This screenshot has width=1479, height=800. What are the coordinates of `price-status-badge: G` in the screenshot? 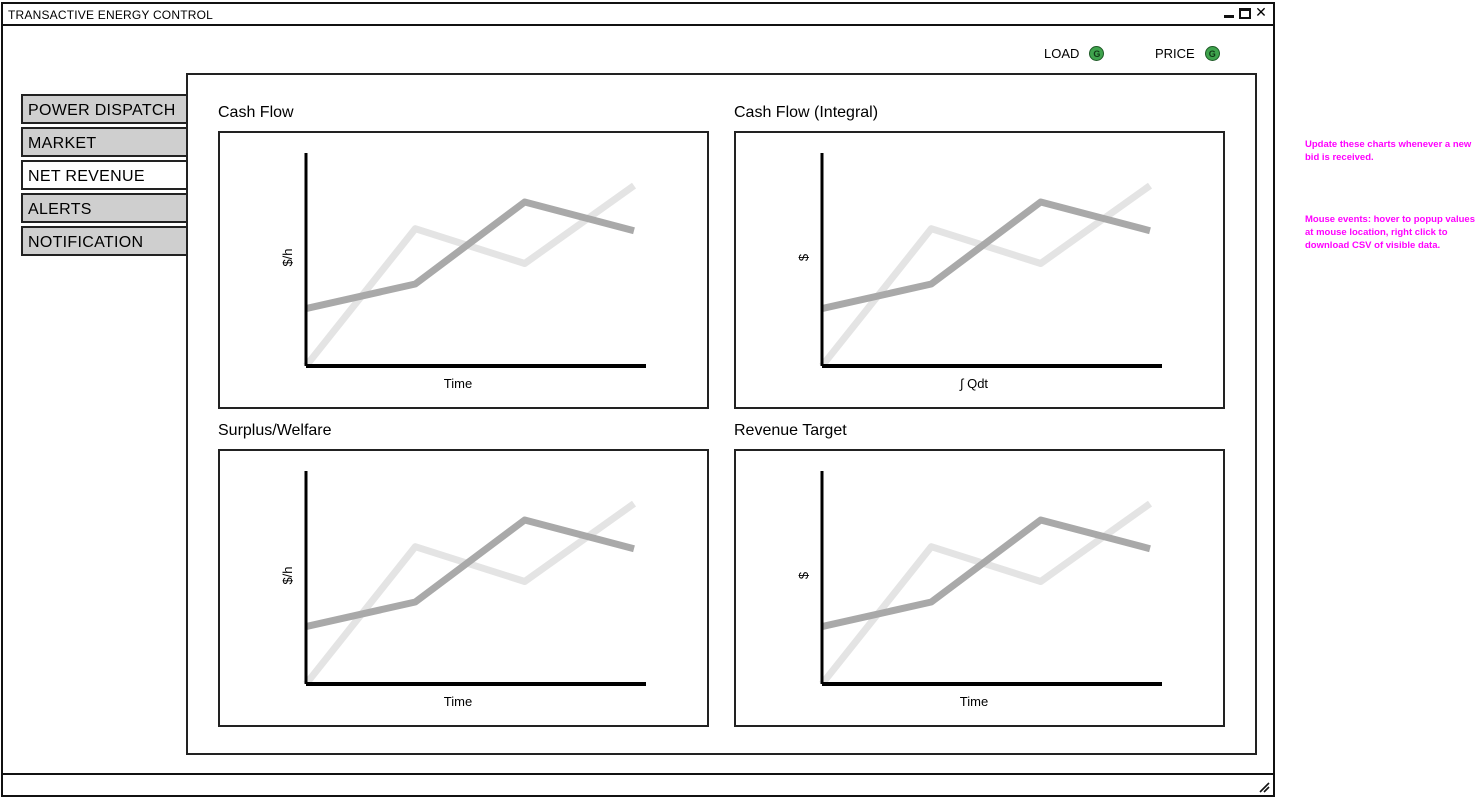 It's located at (1212, 53).